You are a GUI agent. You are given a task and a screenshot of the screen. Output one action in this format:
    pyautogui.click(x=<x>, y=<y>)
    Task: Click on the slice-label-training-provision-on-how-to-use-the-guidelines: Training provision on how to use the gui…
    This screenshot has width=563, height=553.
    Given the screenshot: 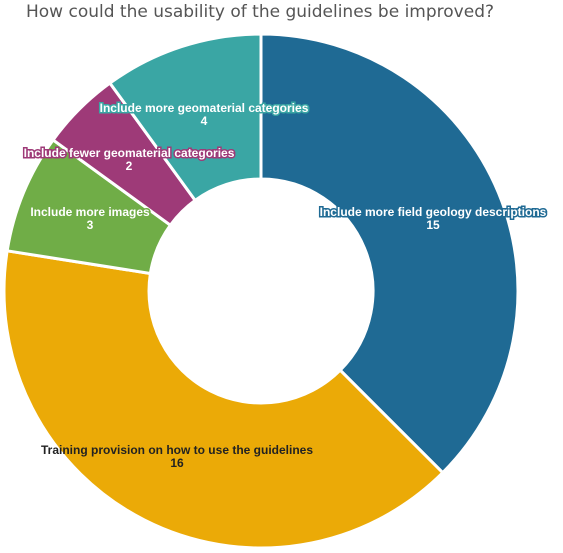 What is the action you would take?
    pyautogui.click(x=177, y=450)
    